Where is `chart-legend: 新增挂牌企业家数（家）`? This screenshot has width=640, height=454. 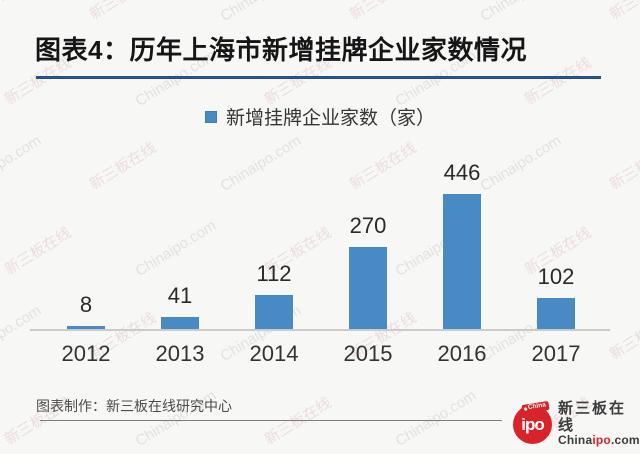
chart-legend: 新增挂牌企业家数（家） is located at coordinates (320, 116).